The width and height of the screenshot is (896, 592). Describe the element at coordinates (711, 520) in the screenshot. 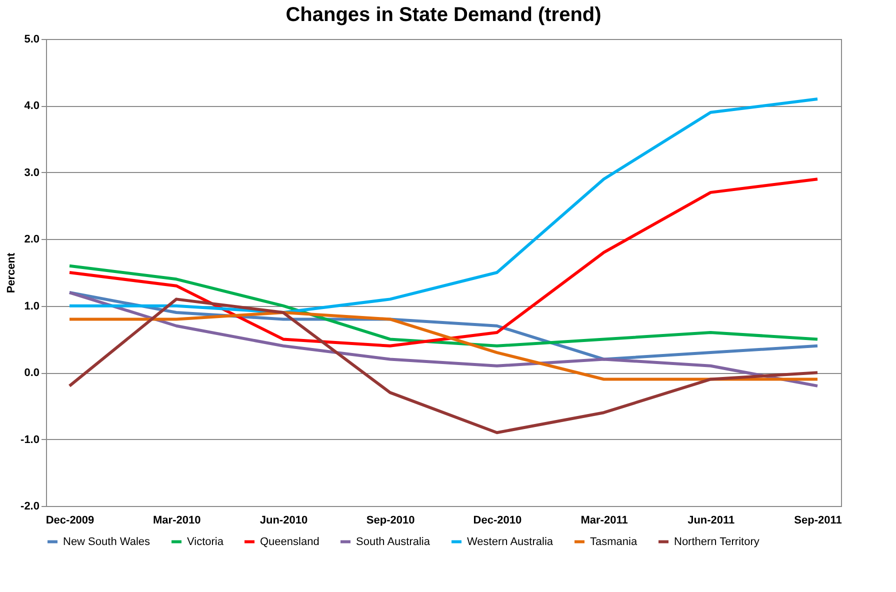

I see `x-tick-label: Jun-2011` at that location.